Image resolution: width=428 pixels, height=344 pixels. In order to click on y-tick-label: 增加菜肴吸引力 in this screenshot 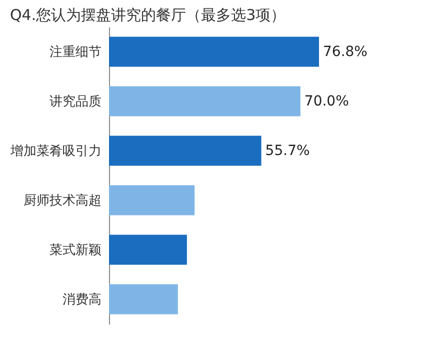, I will do `click(56, 151)`.